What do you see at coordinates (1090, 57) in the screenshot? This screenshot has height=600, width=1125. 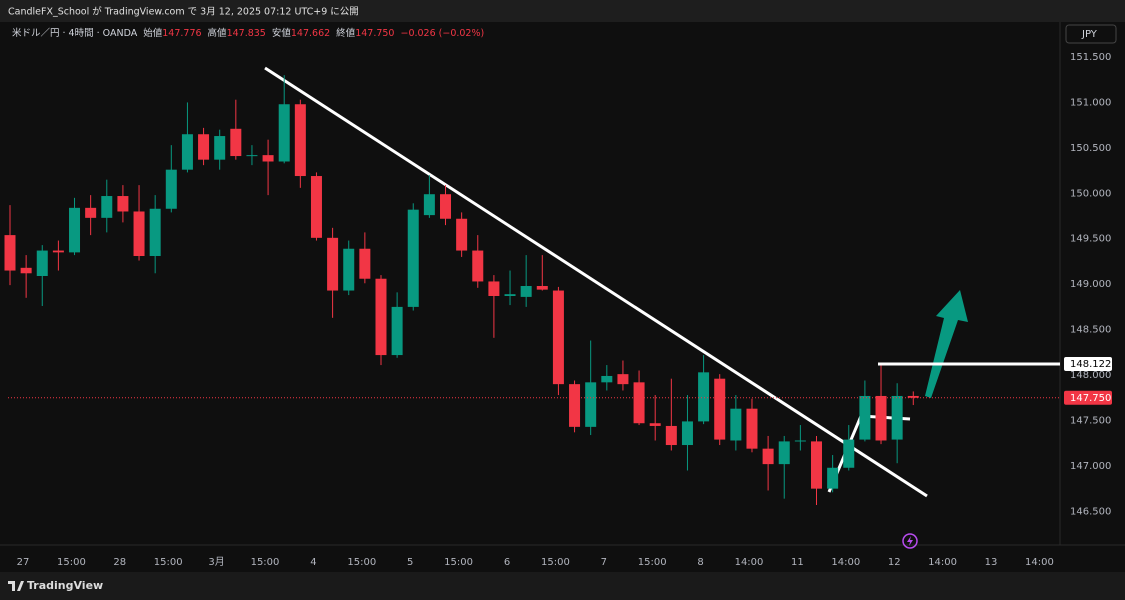 I see `y-tick-label: 151.500` at bounding box center [1090, 57].